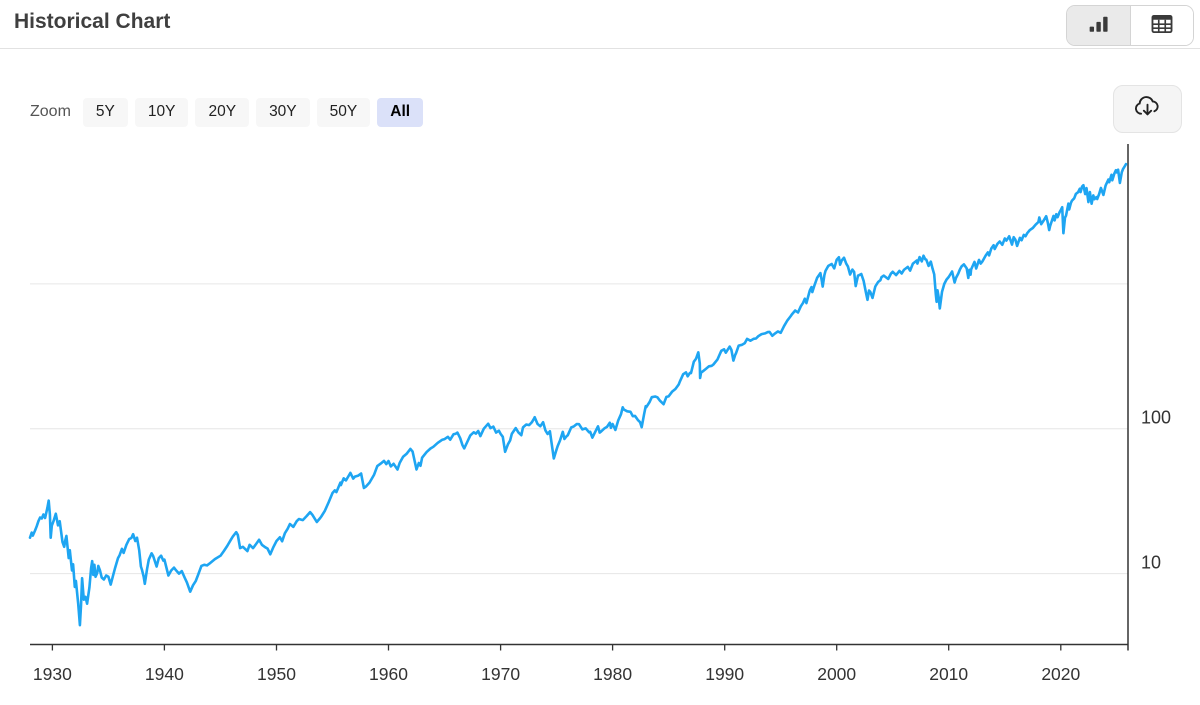 The width and height of the screenshot is (1200, 705). What do you see at coordinates (1151, 563) in the screenshot?
I see `y-tick-label: 10` at bounding box center [1151, 563].